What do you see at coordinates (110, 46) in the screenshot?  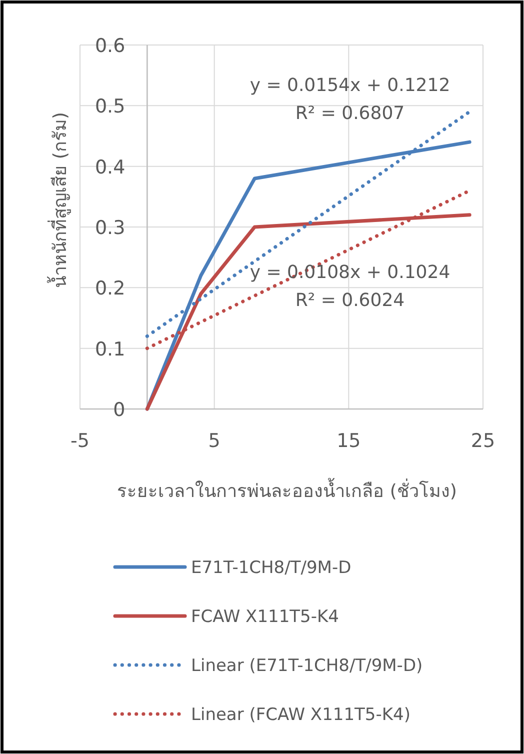 I see `y-tick-label: 0.6` at bounding box center [110, 46].